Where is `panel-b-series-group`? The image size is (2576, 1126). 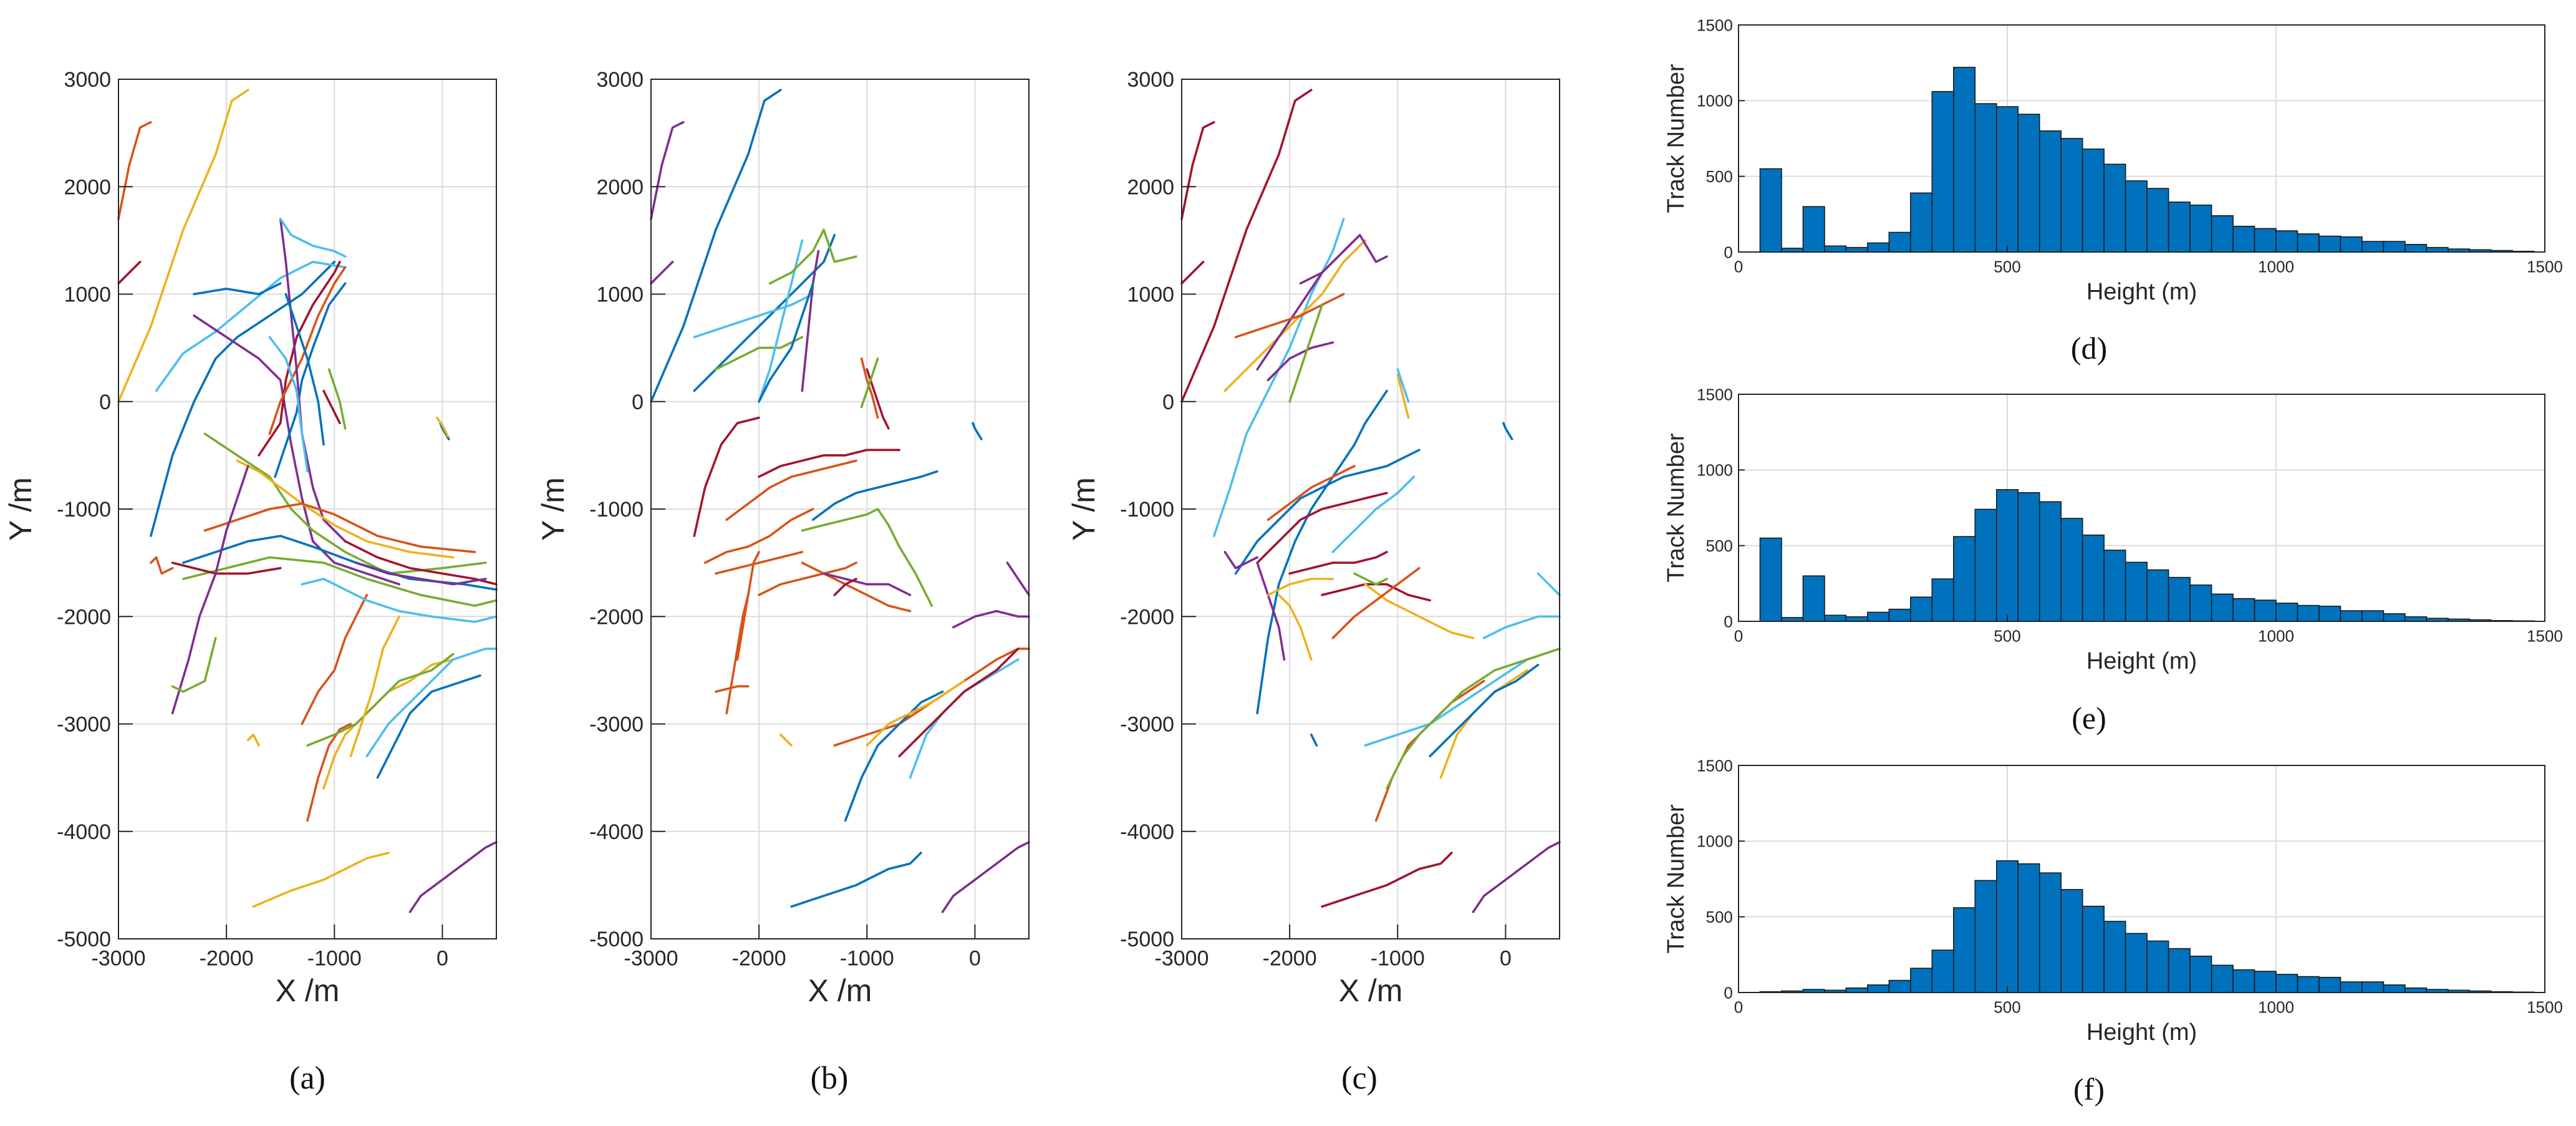 panel-b-series-group is located at coordinates (840, 501).